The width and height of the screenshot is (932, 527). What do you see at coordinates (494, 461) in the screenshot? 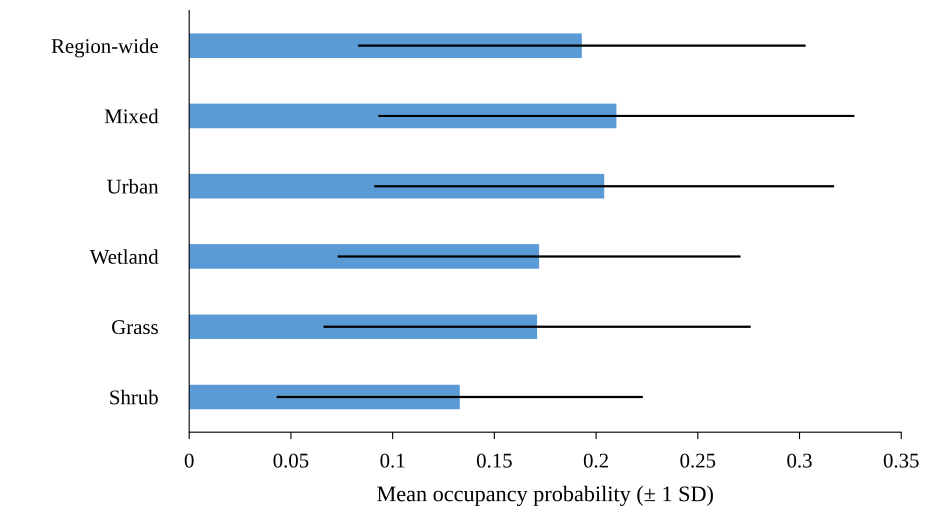
I see `x-tick-label: 0.15` at bounding box center [494, 461].